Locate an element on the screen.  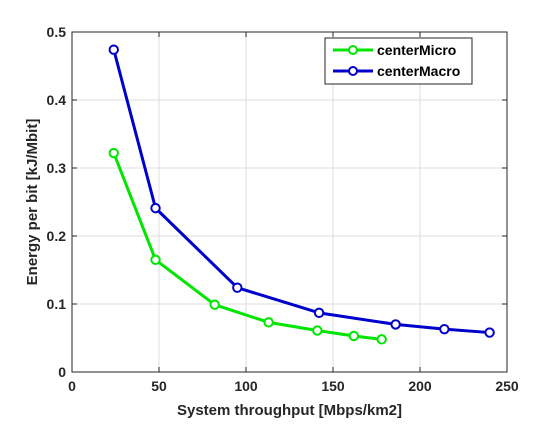
x-tick-label: 100 is located at coordinates (246, 386).